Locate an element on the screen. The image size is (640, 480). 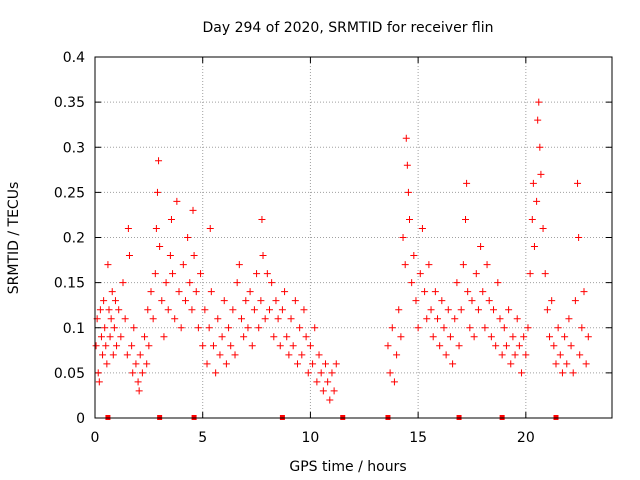
y-tick-label: 0.2 is located at coordinates (74, 239).